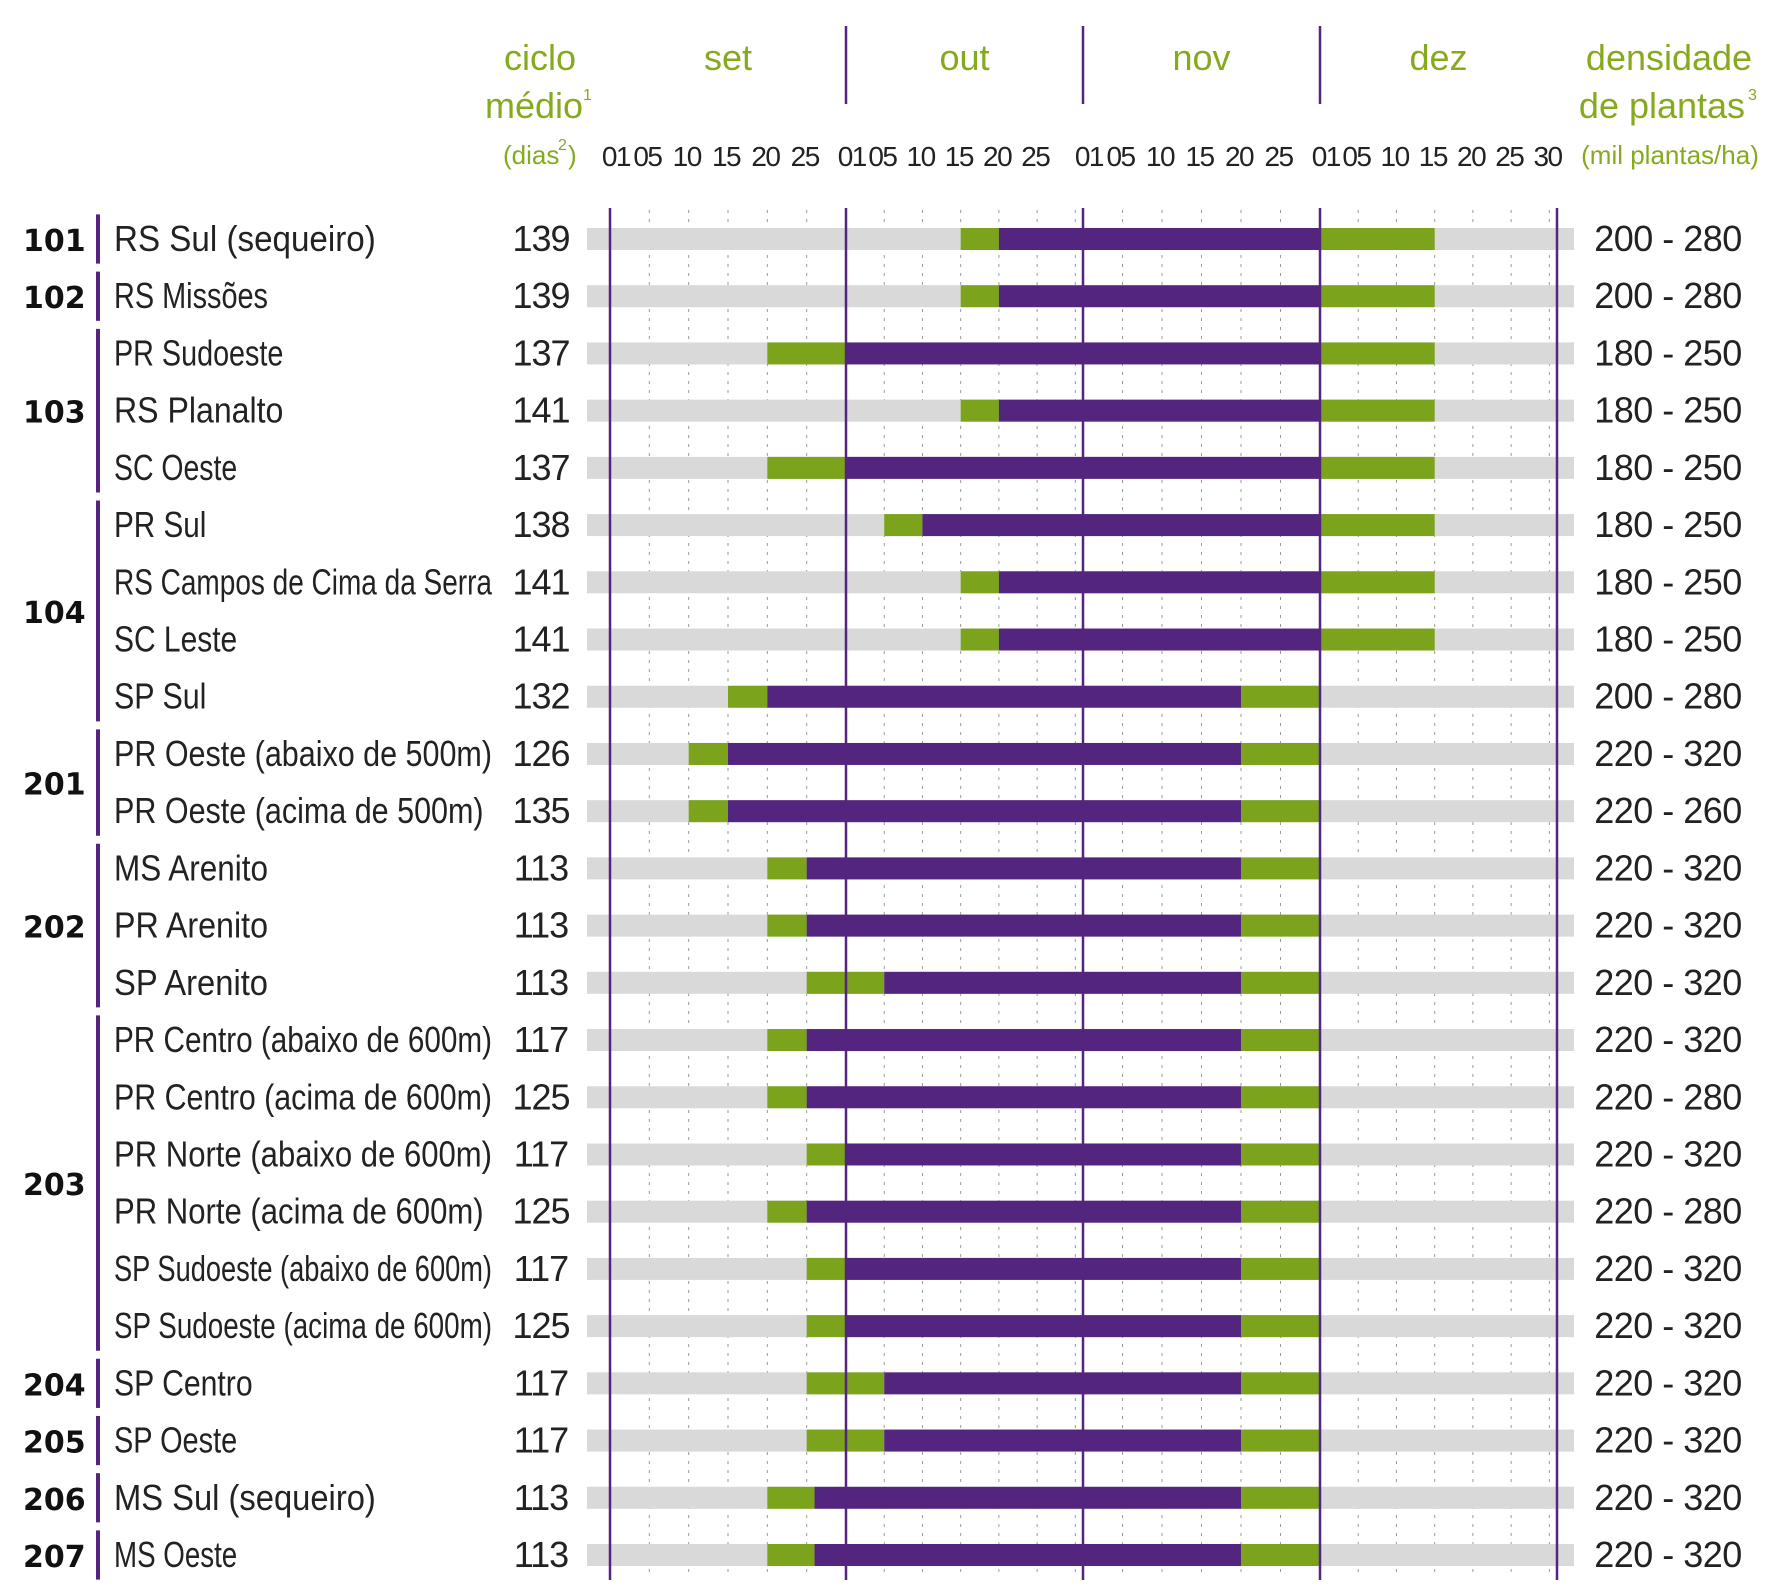 Image resolution: width=1770 pixels, height=1586 pixels. Describe the element at coordinates (54, 1185) in the screenshot. I see `group-code: 203` at that location.